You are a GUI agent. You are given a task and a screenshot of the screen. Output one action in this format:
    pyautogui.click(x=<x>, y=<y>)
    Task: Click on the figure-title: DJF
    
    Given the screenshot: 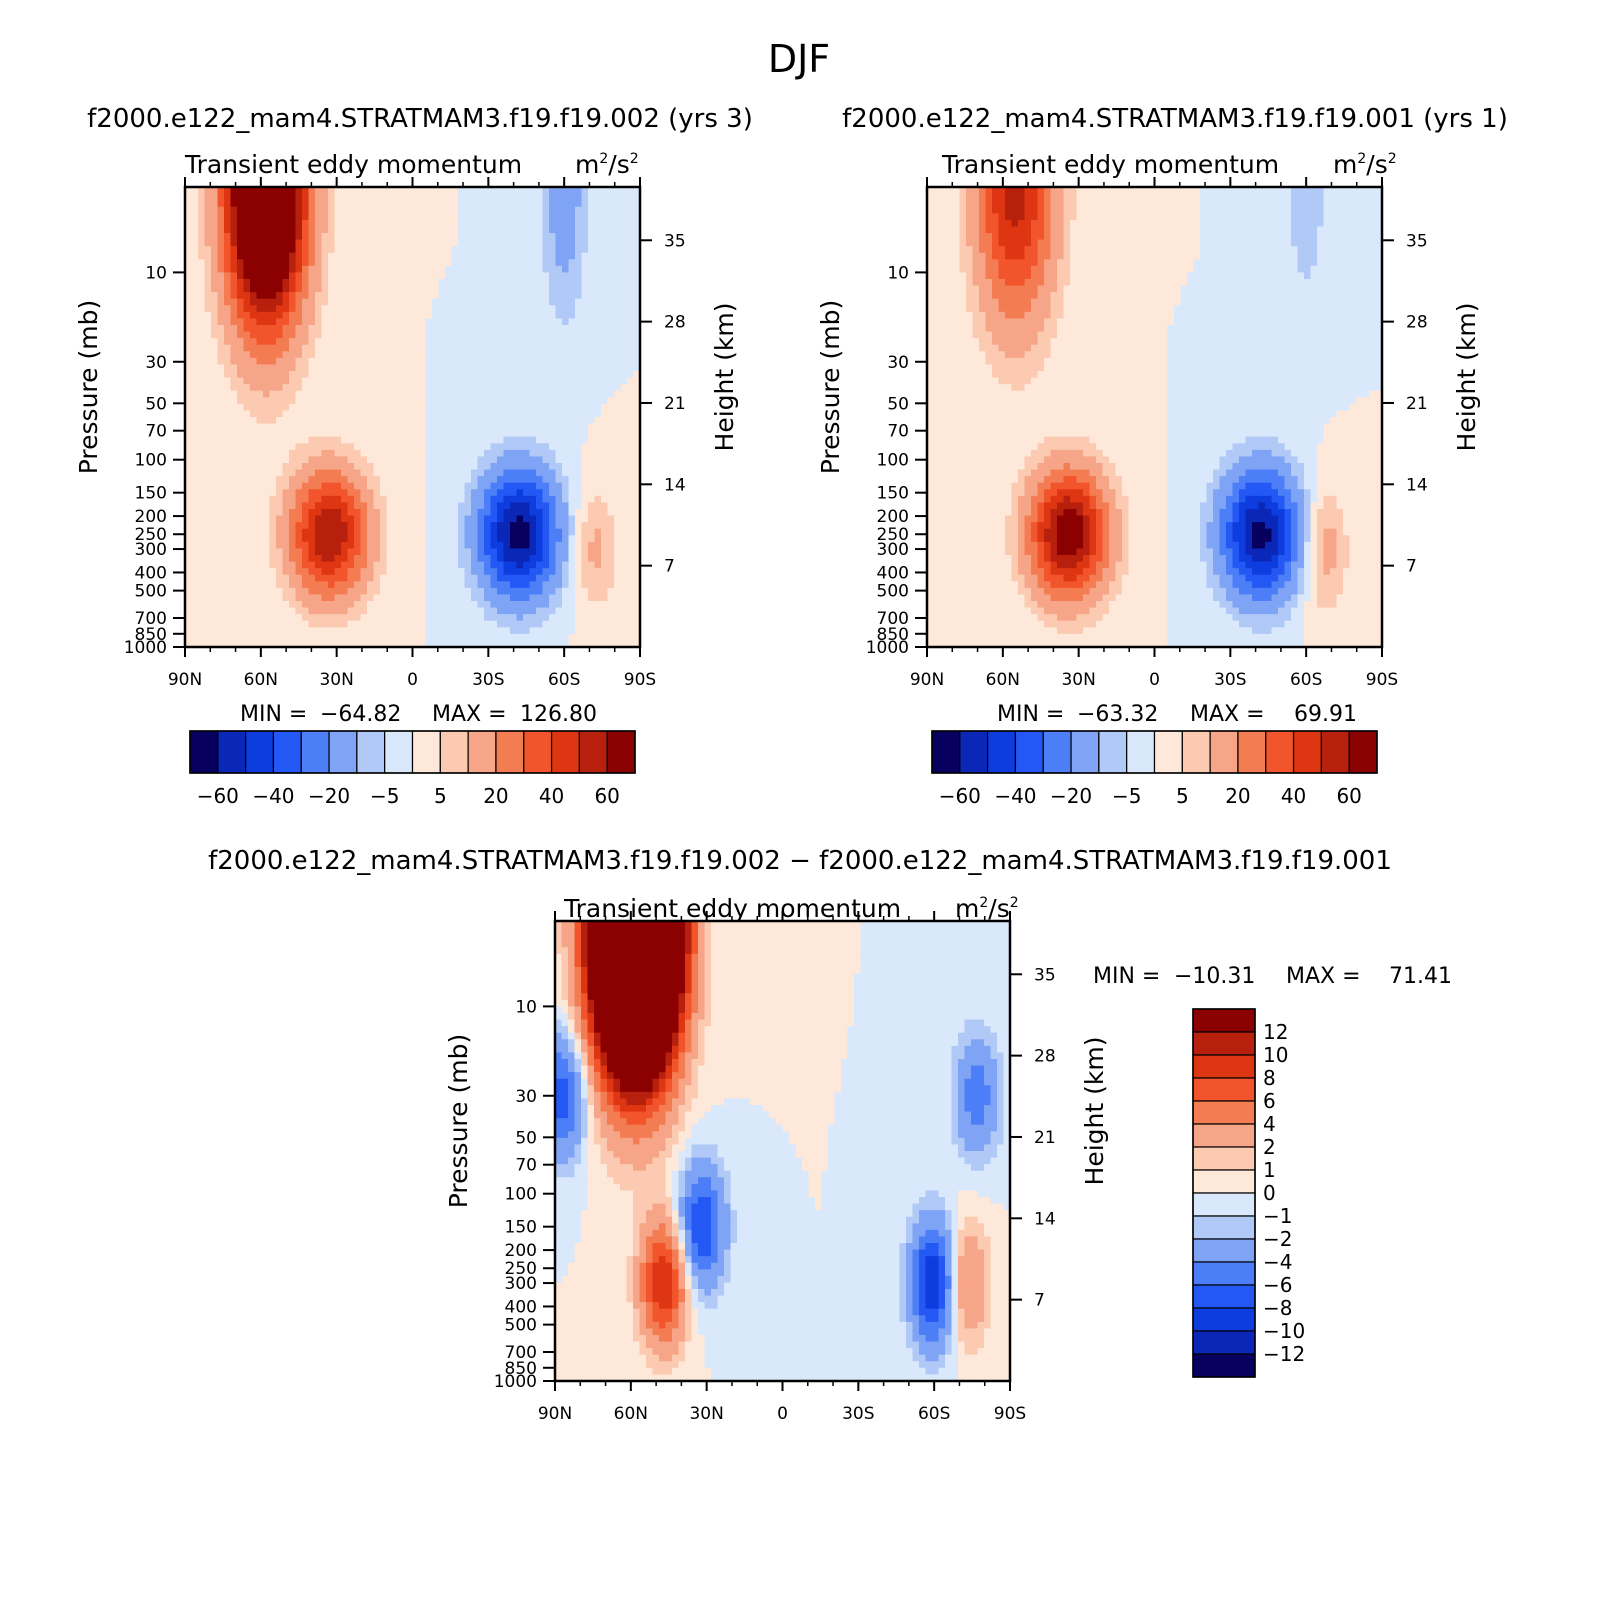 What is the action you would take?
    pyautogui.click(x=799, y=59)
    